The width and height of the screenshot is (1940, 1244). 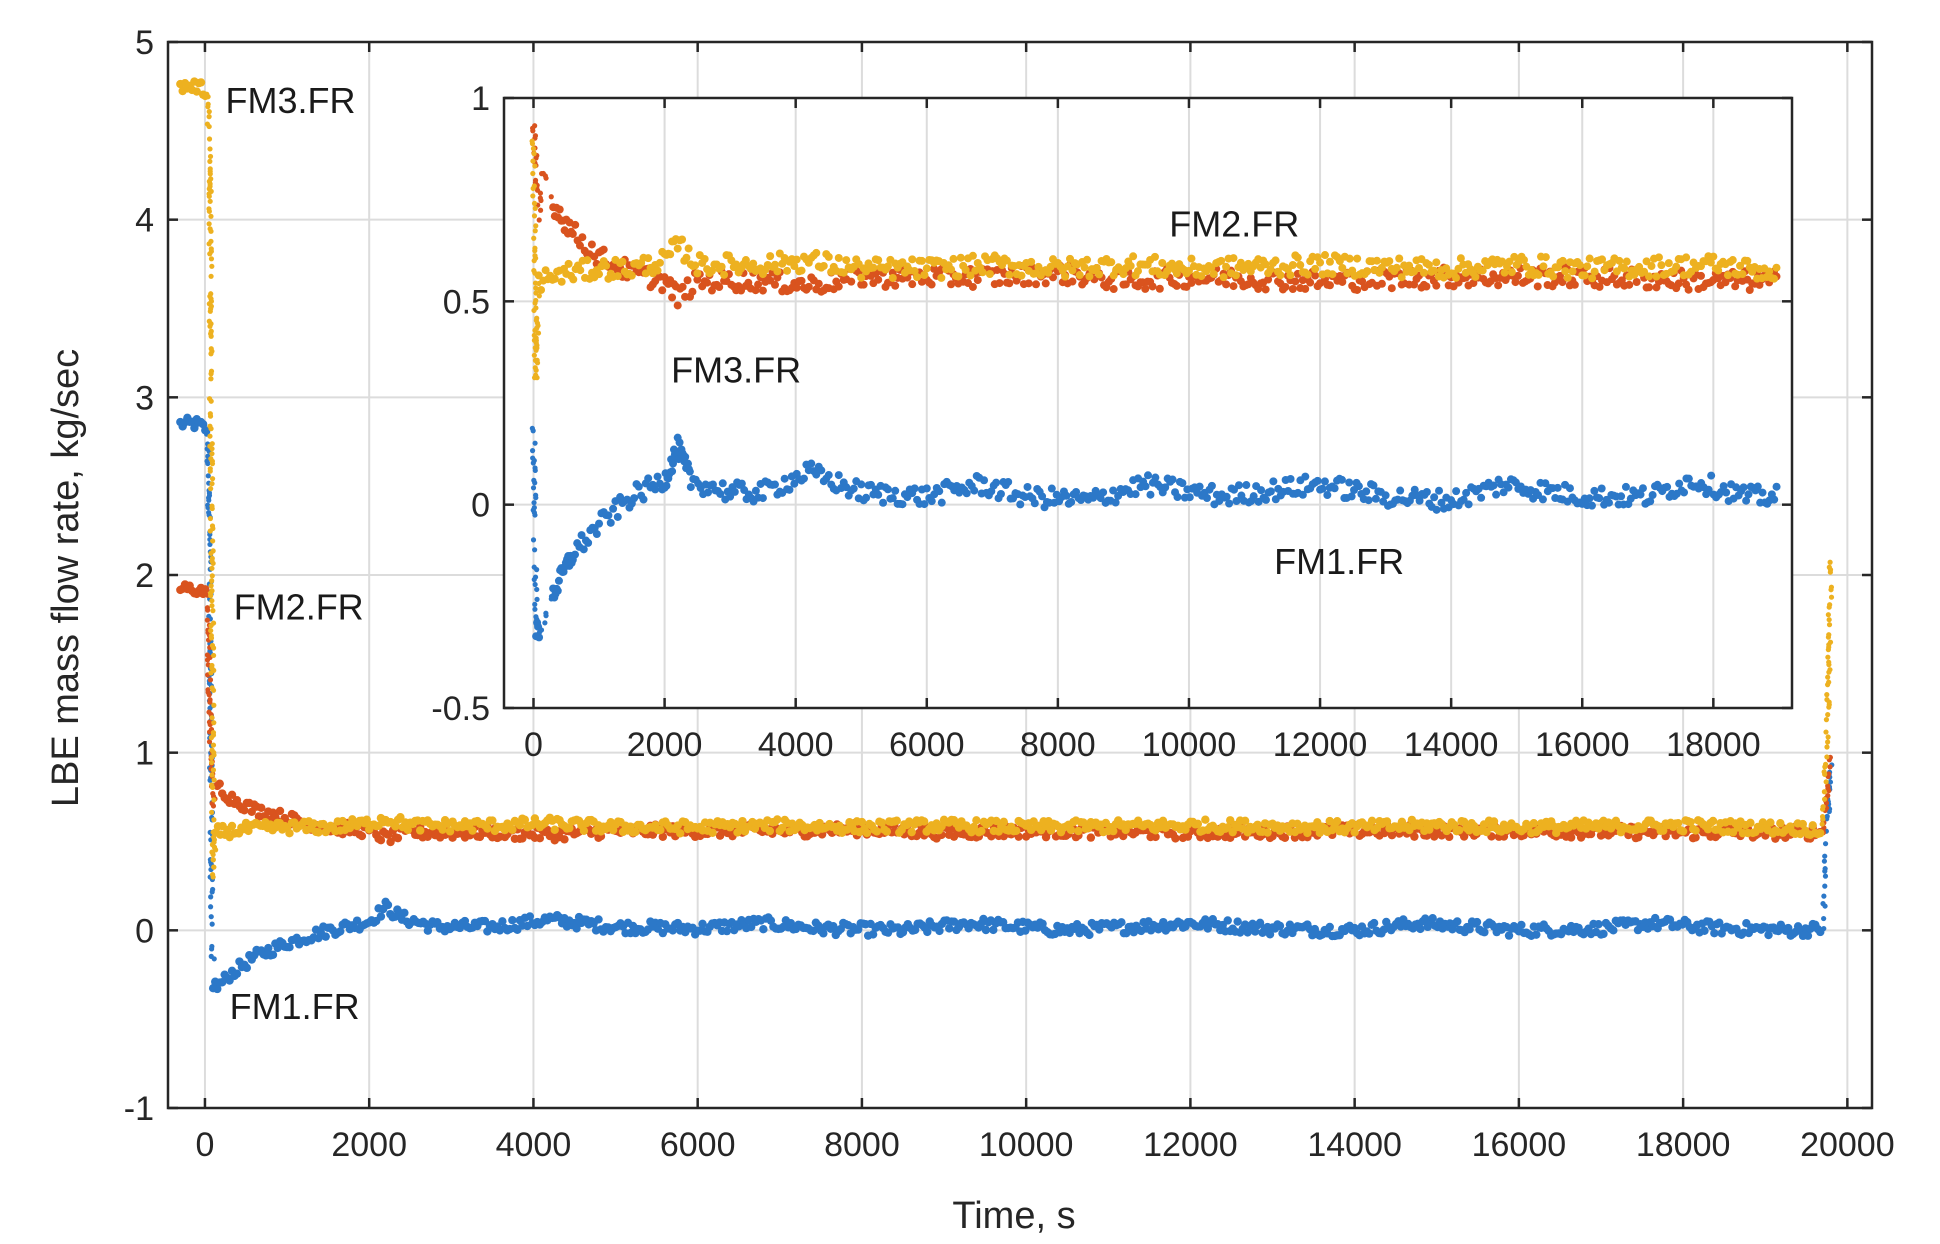 I want to click on main-x-tick-label: 16000, so click(x=1519, y=1145).